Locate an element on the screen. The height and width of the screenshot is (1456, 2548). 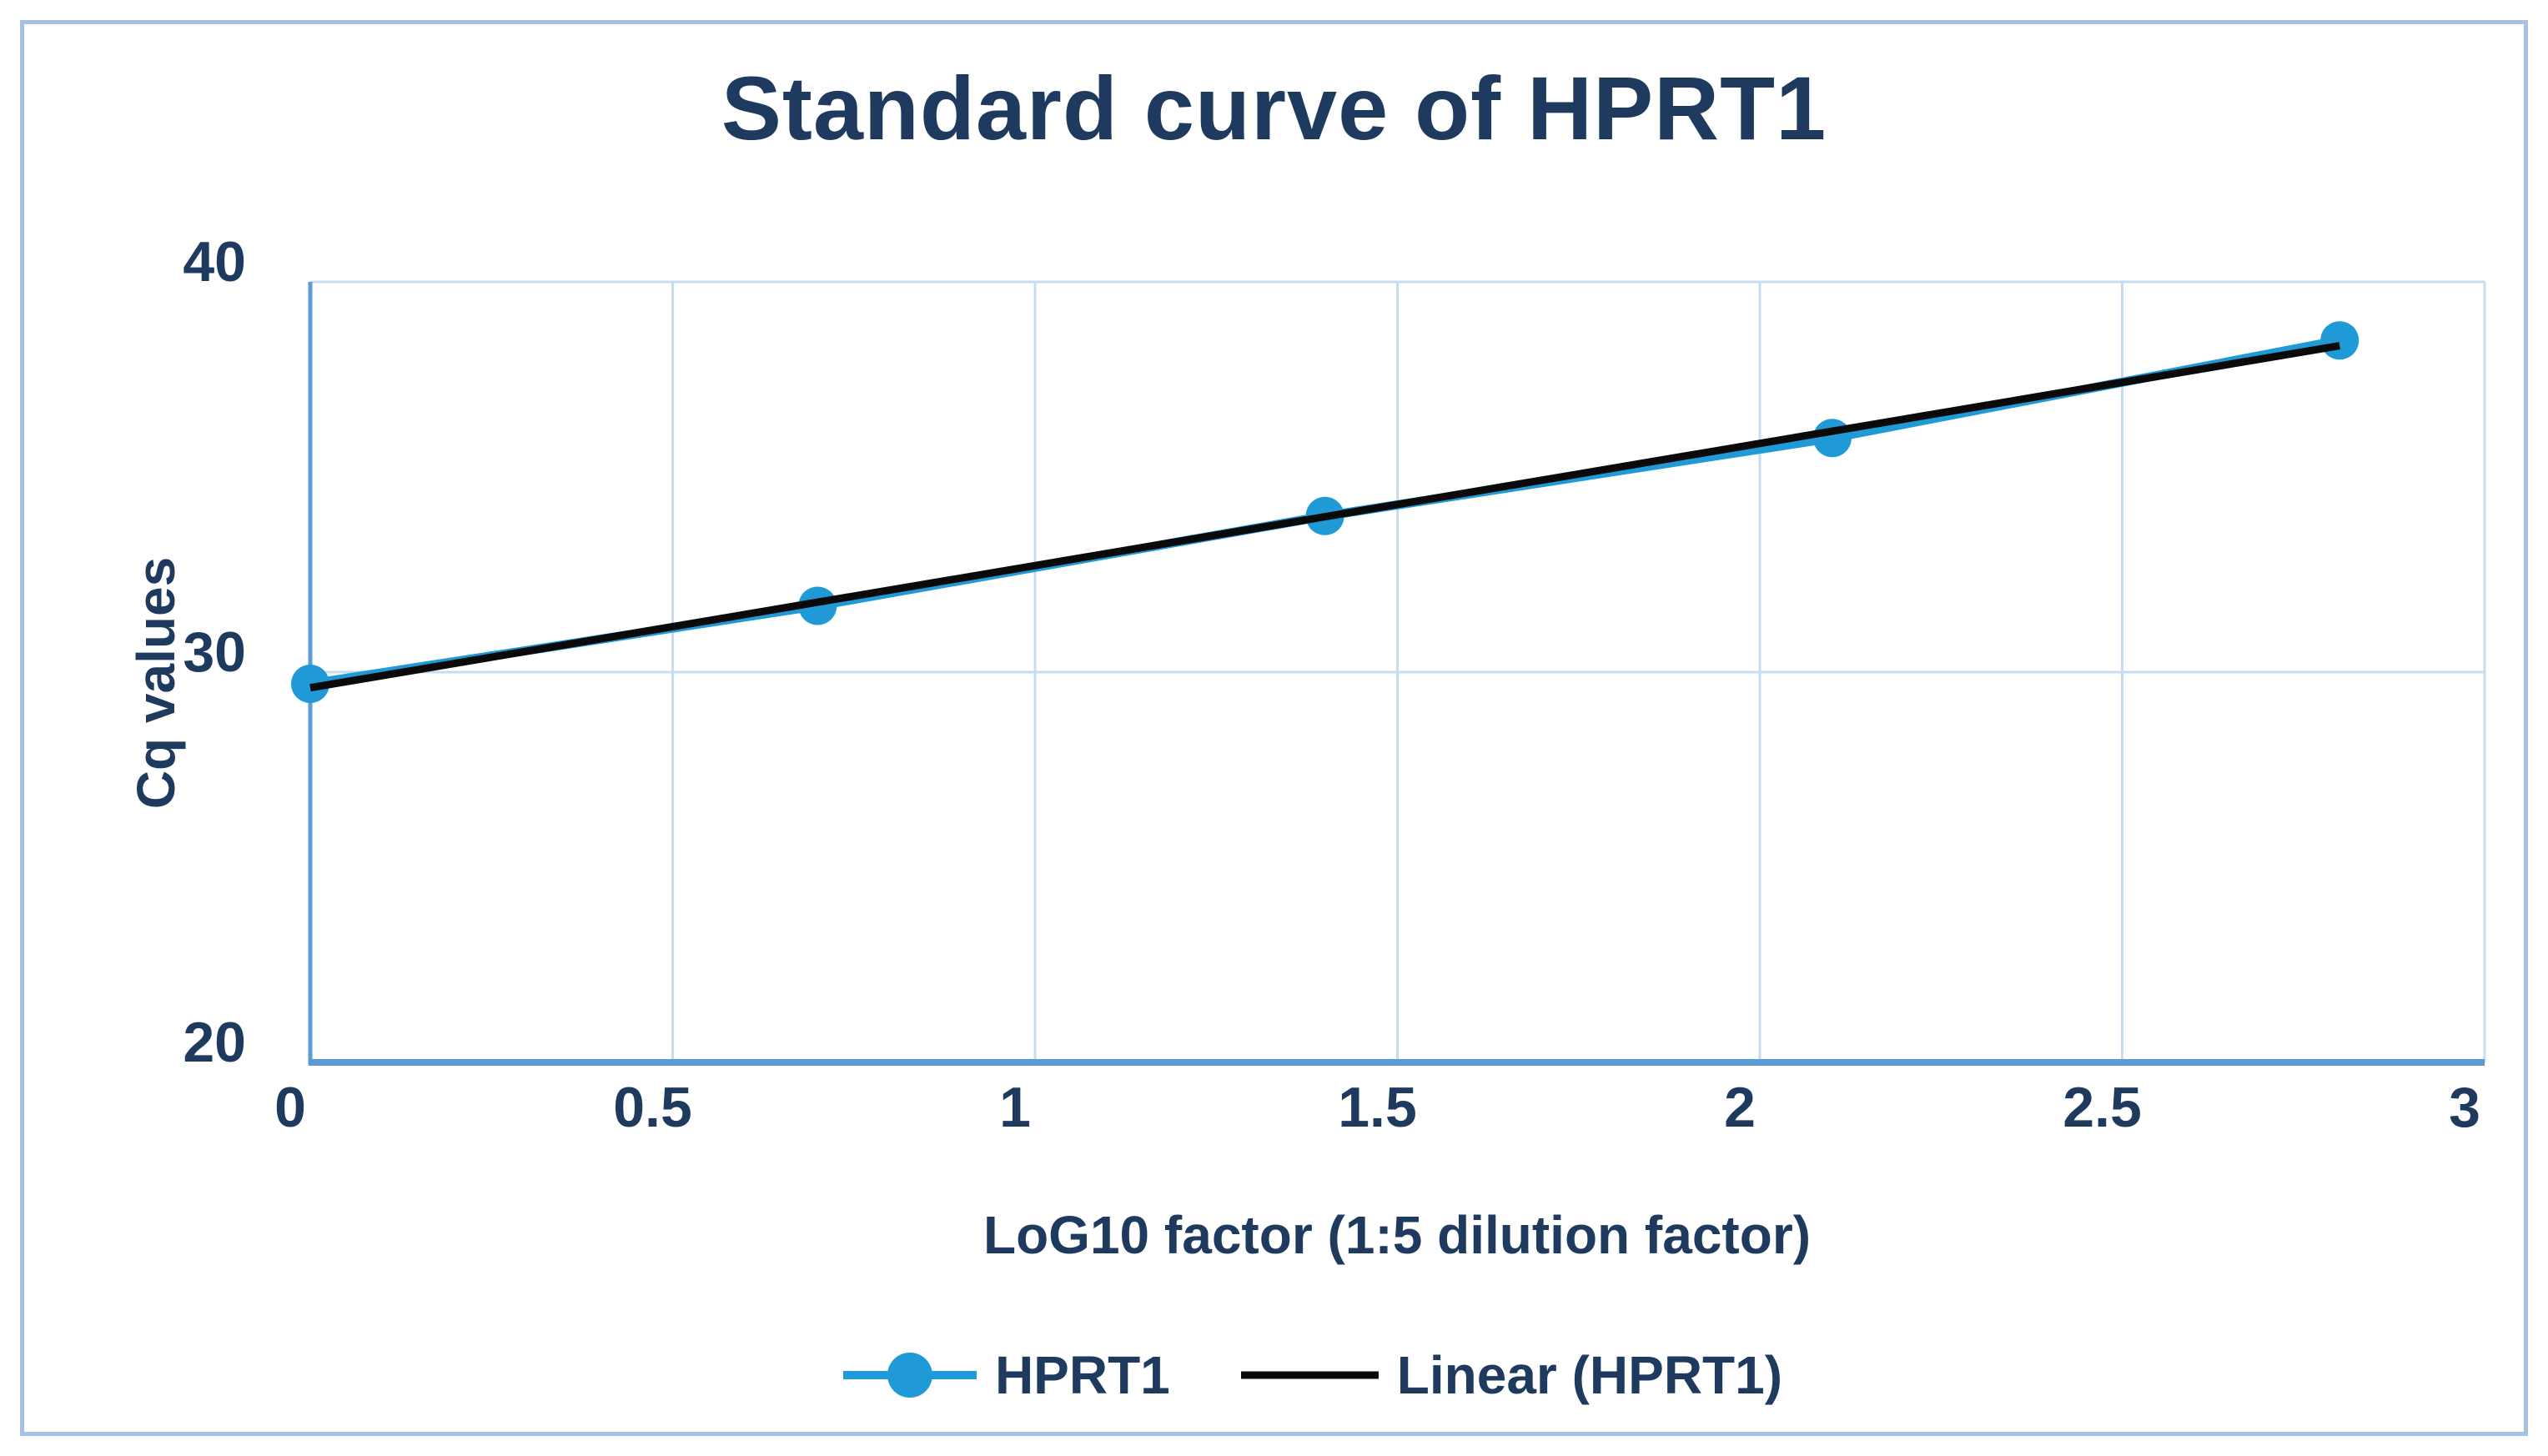
x-tick-label: 2 is located at coordinates (1740, 1107).